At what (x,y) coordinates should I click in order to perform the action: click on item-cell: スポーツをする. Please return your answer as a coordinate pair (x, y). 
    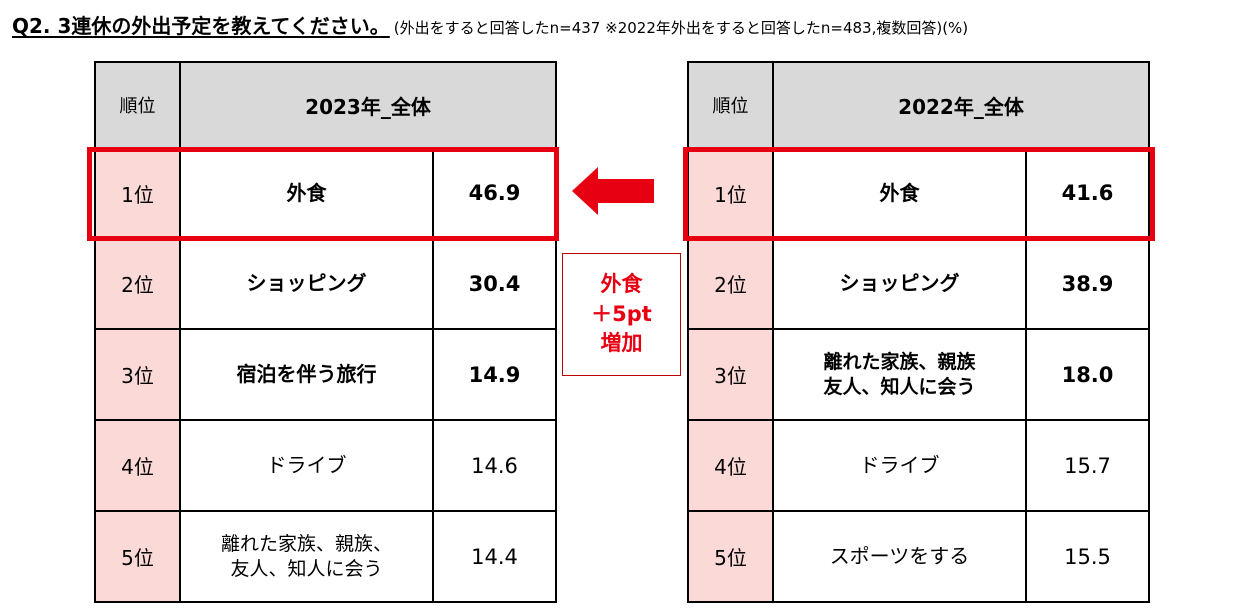
    Looking at the image, I should click on (899, 556).